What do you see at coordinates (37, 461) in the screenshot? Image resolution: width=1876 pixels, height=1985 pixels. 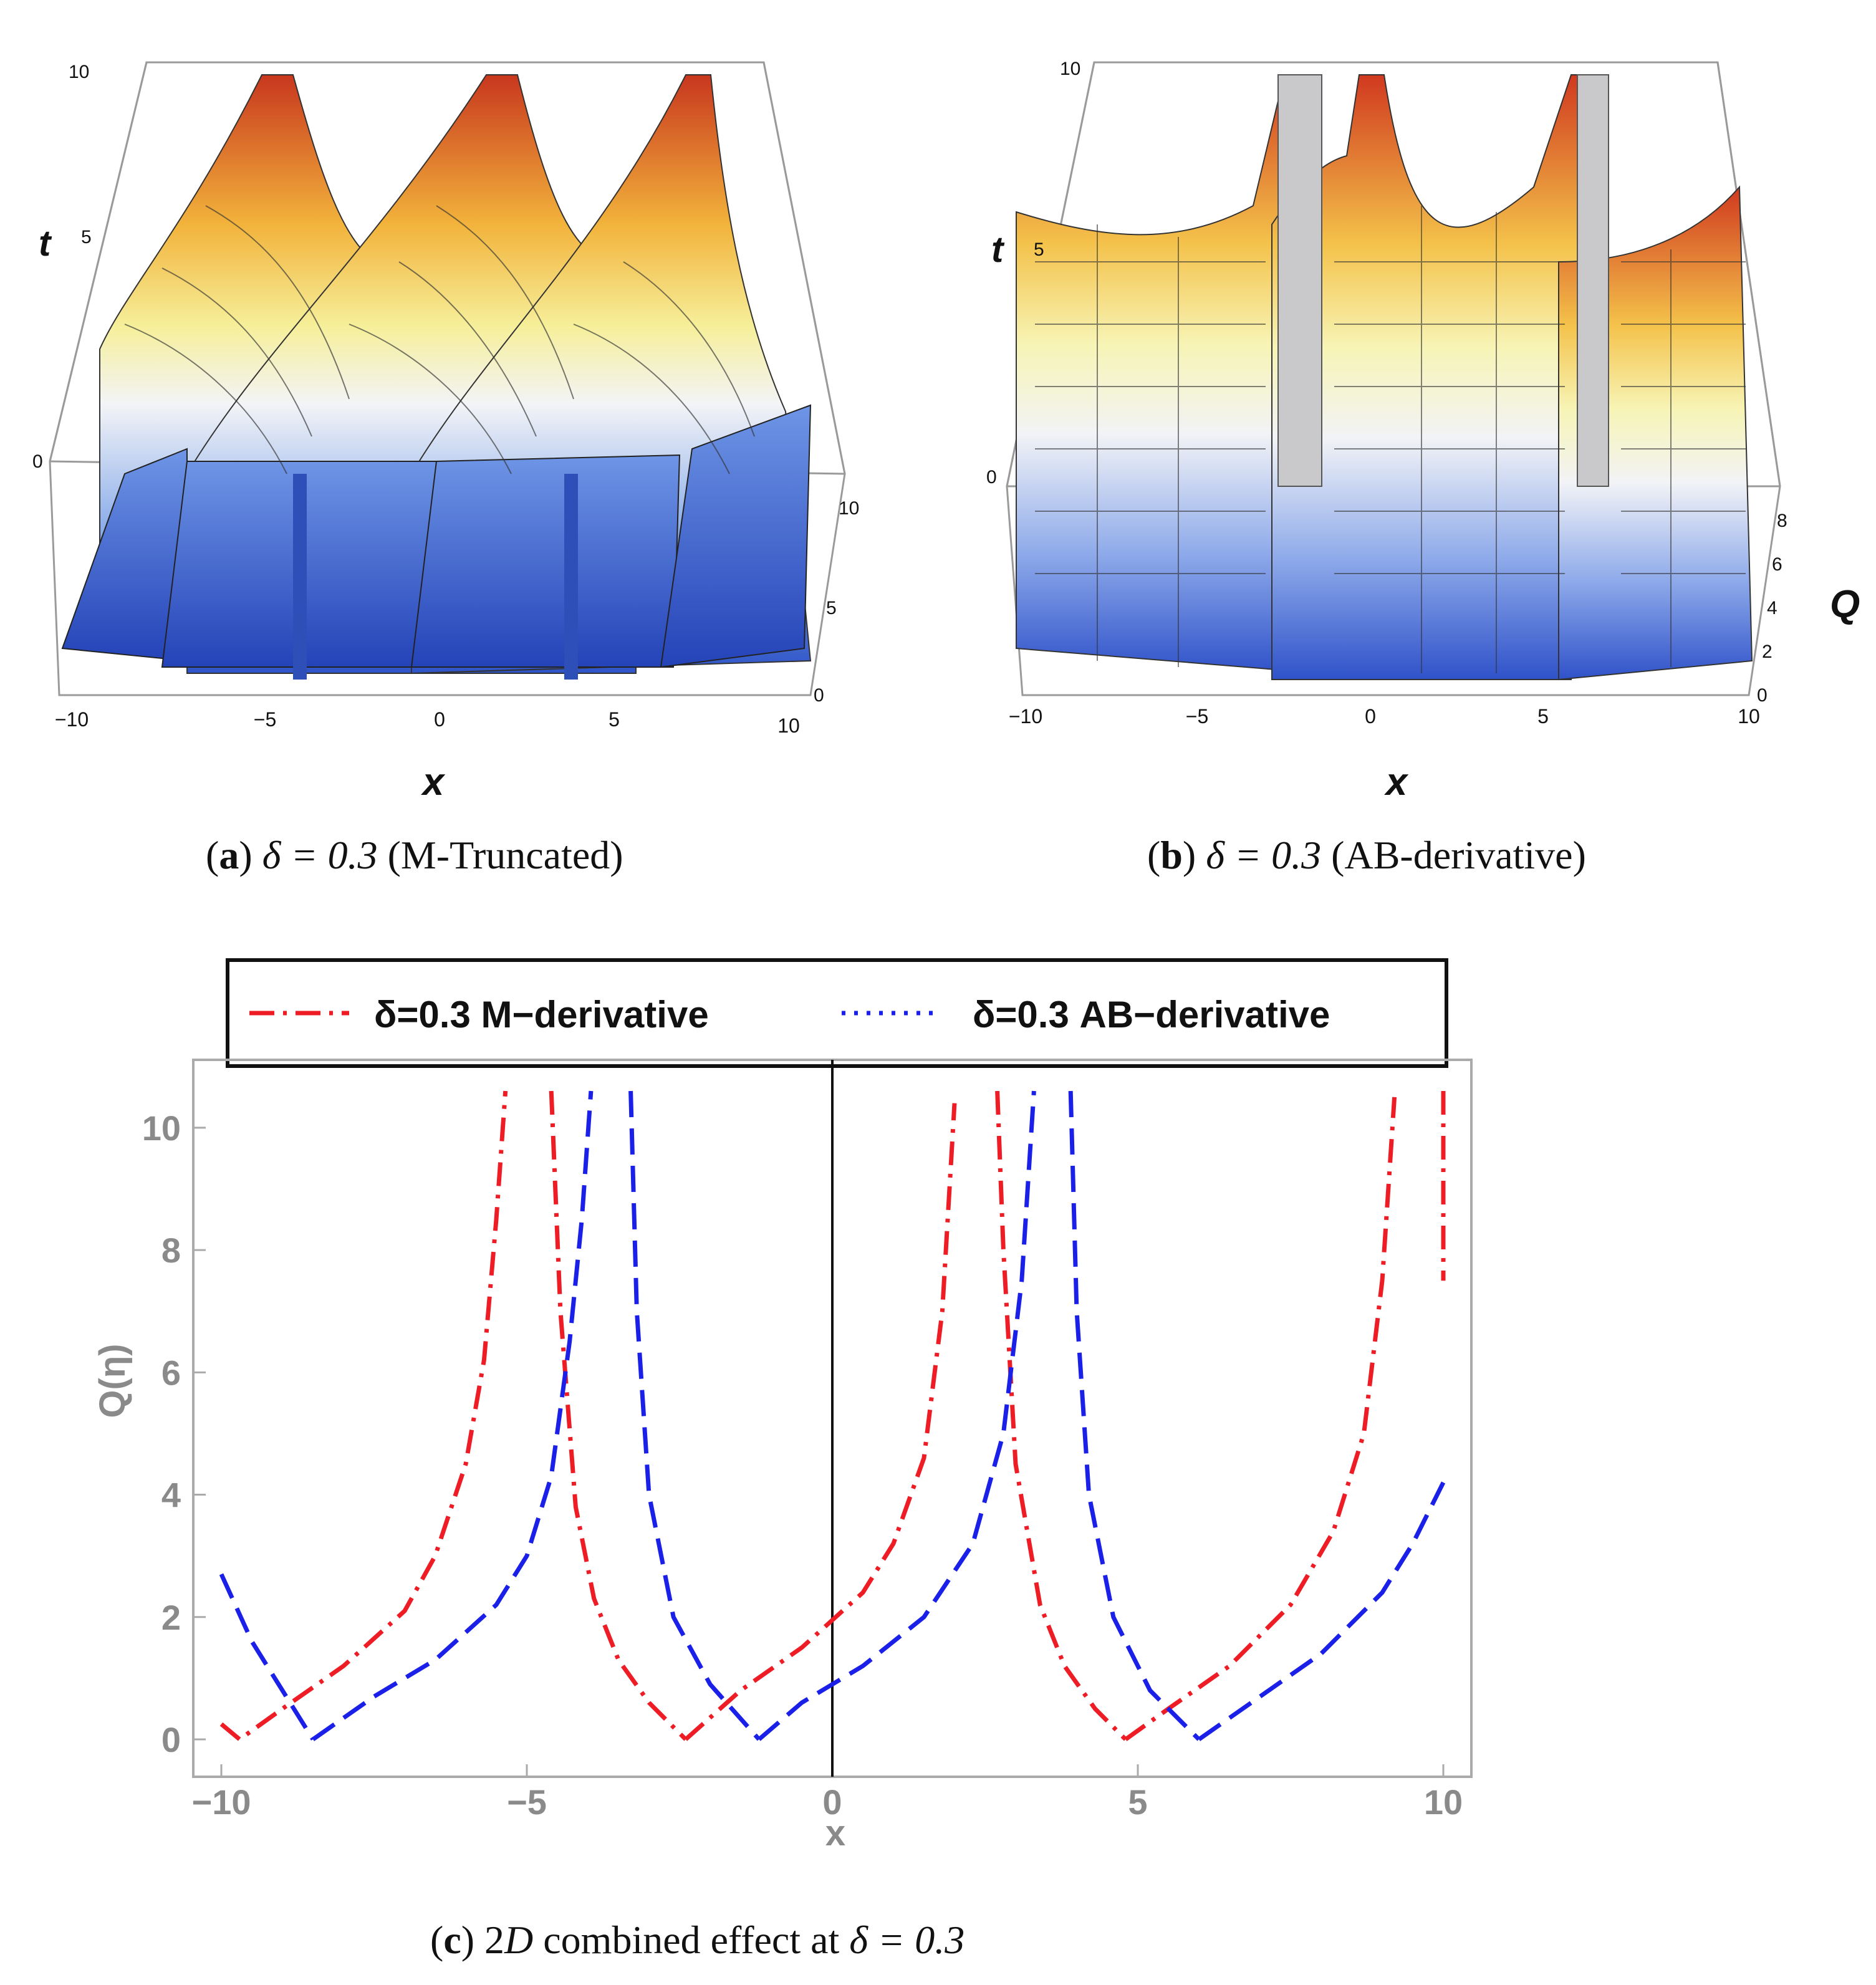 I see `t-tick-a-0: 0` at bounding box center [37, 461].